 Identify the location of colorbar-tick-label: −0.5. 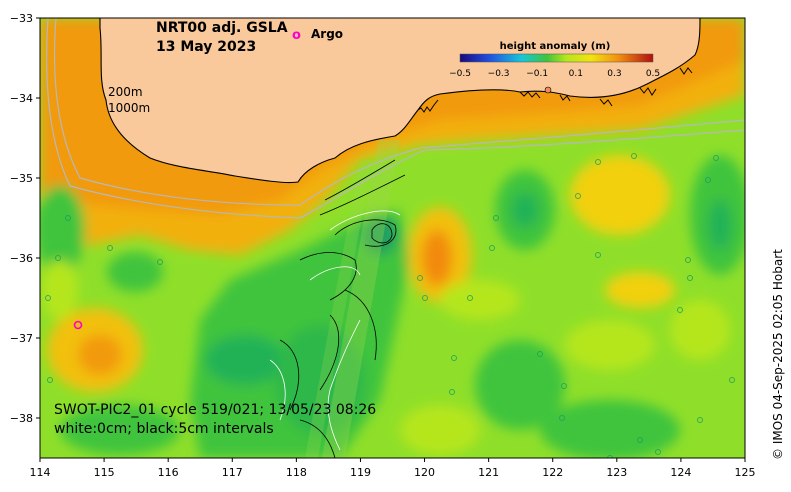
(460, 74).